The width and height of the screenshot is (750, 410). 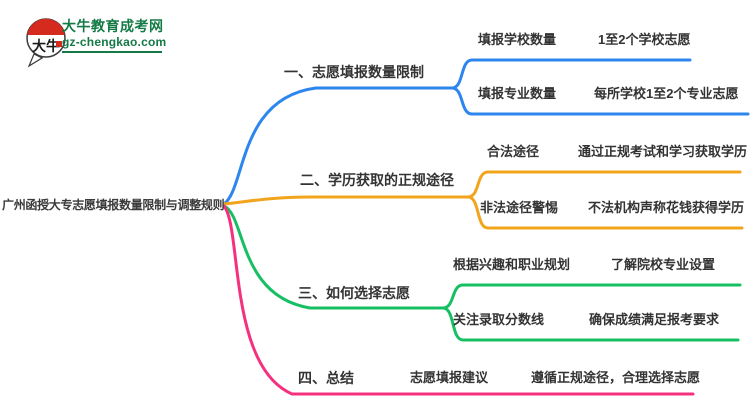 I want to click on branch-1-child-1-label: 填报学校数量, so click(x=517, y=39).